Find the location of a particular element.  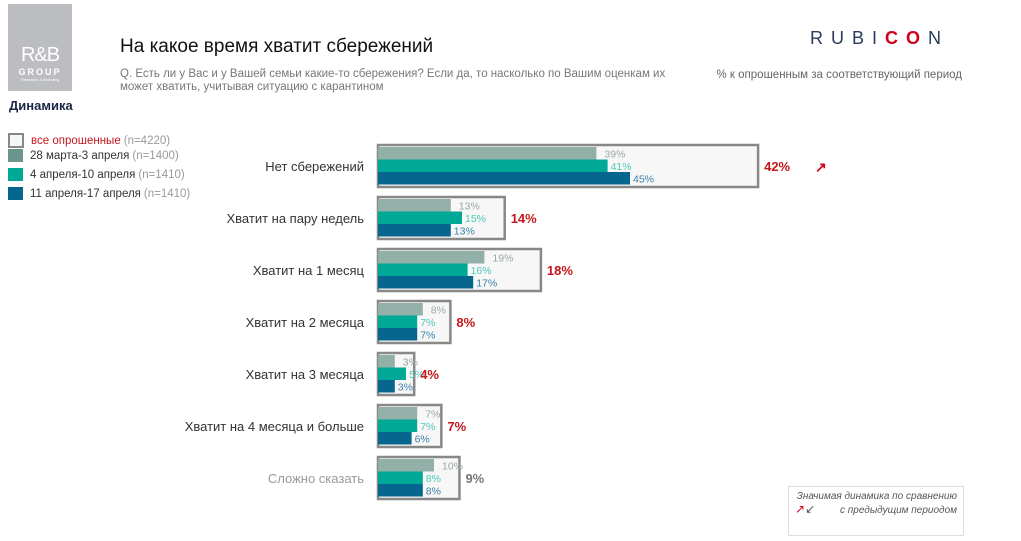

bar-value-label: 41% is located at coordinates (621, 167).